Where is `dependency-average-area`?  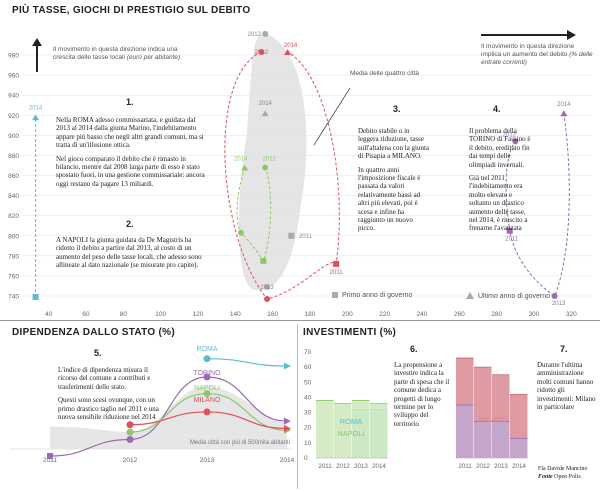 dependency-average-area is located at coordinates (168, 417).